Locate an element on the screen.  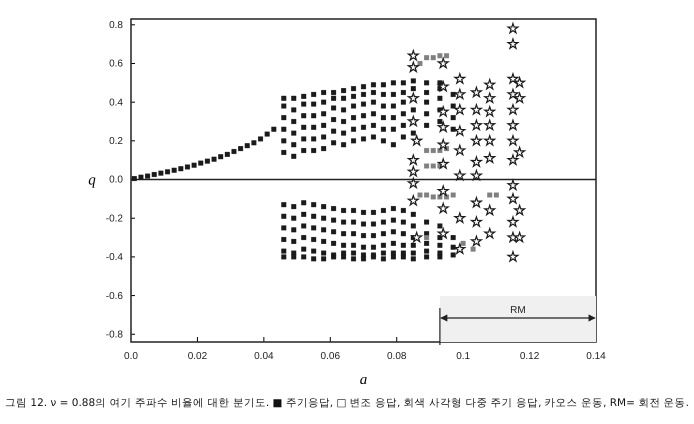
x-tick-label: 0.0 is located at coordinates (131, 356).